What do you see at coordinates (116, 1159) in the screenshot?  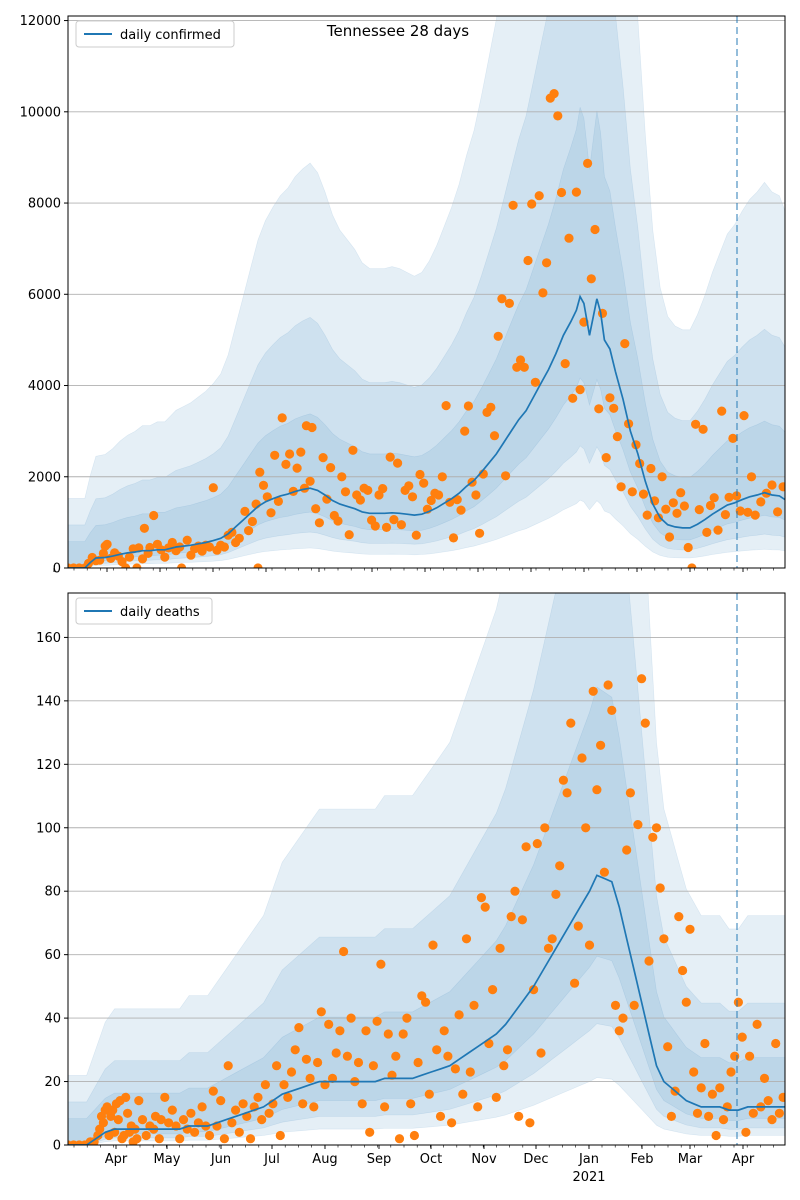 I see `x-tick-label: Apr` at bounding box center [116, 1159].